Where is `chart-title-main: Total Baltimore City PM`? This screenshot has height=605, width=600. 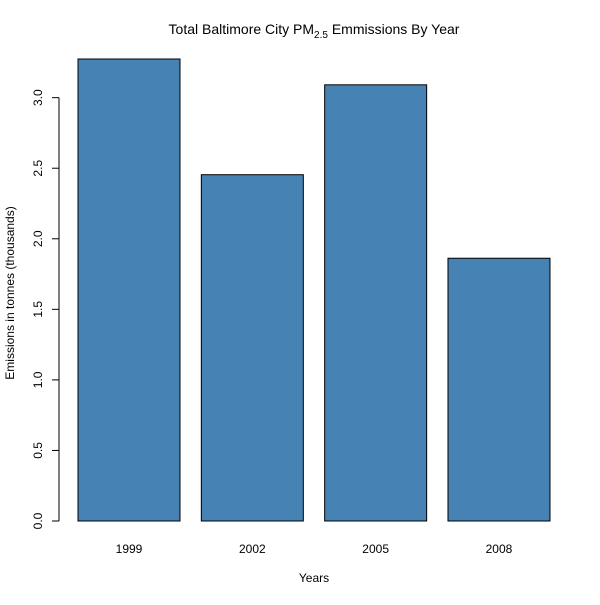
chart-title-main: Total Baltimore City PM is located at coordinates (241, 29).